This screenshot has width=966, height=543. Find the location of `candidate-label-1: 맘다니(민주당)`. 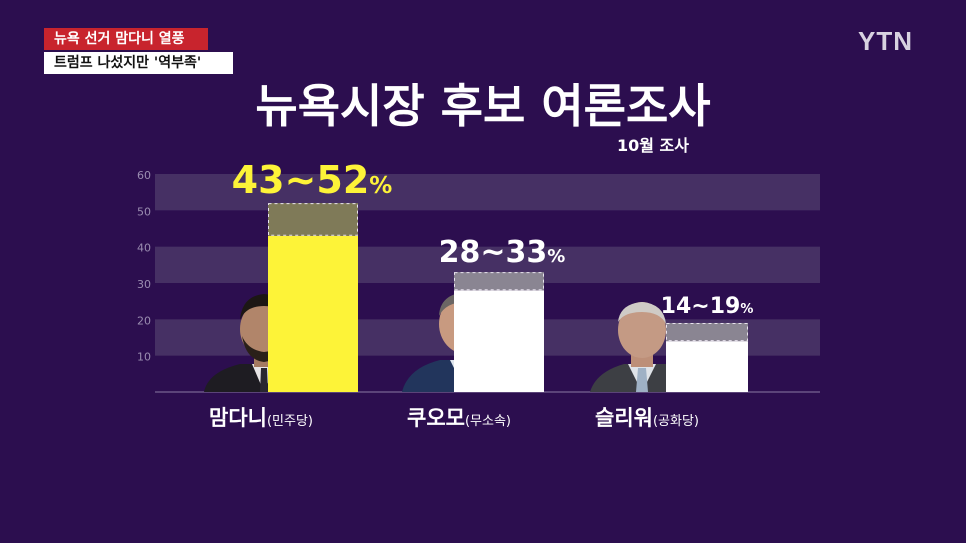

candidate-label-1: 맘다니(민주당) is located at coordinates (261, 417).